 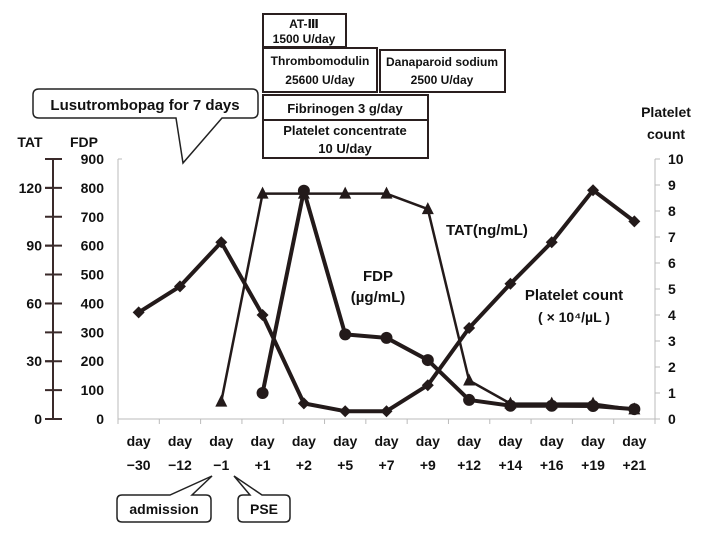 I want to click on x-tick-label: +7, so click(x=387, y=465).